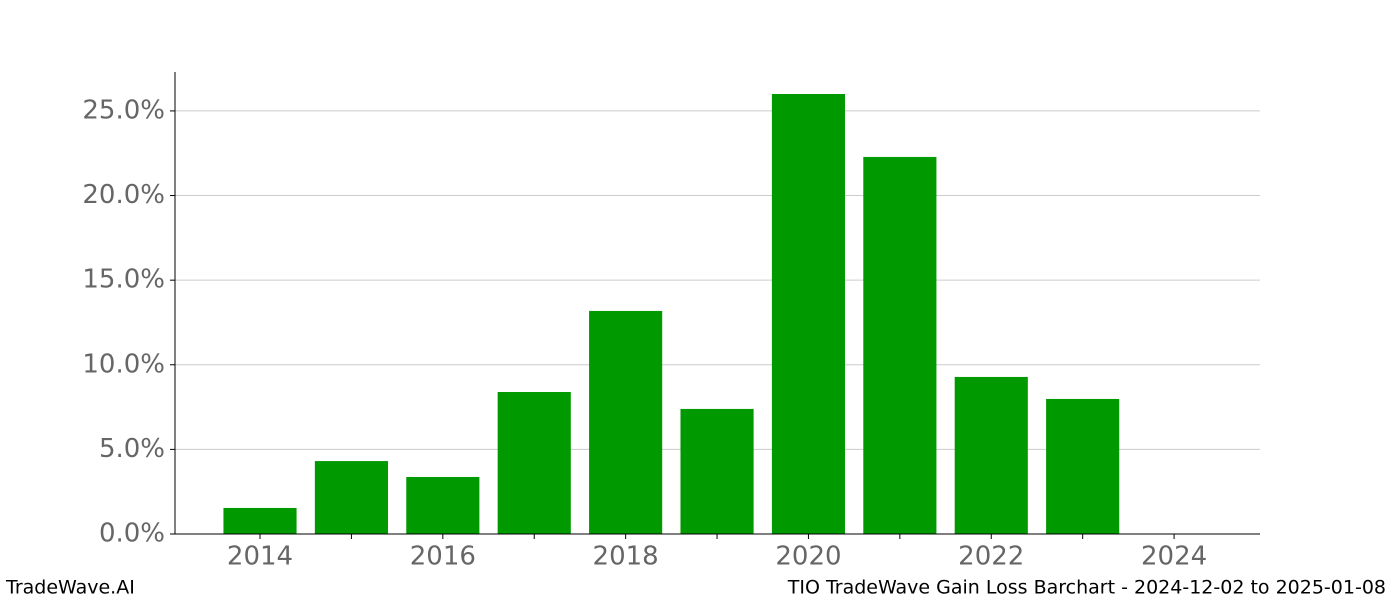 Image resolution: width=1400 pixels, height=600 pixels. Describe the element at coordinates (626, 557) in the screenshot. I see `x-tick-label: 2018` at that location.